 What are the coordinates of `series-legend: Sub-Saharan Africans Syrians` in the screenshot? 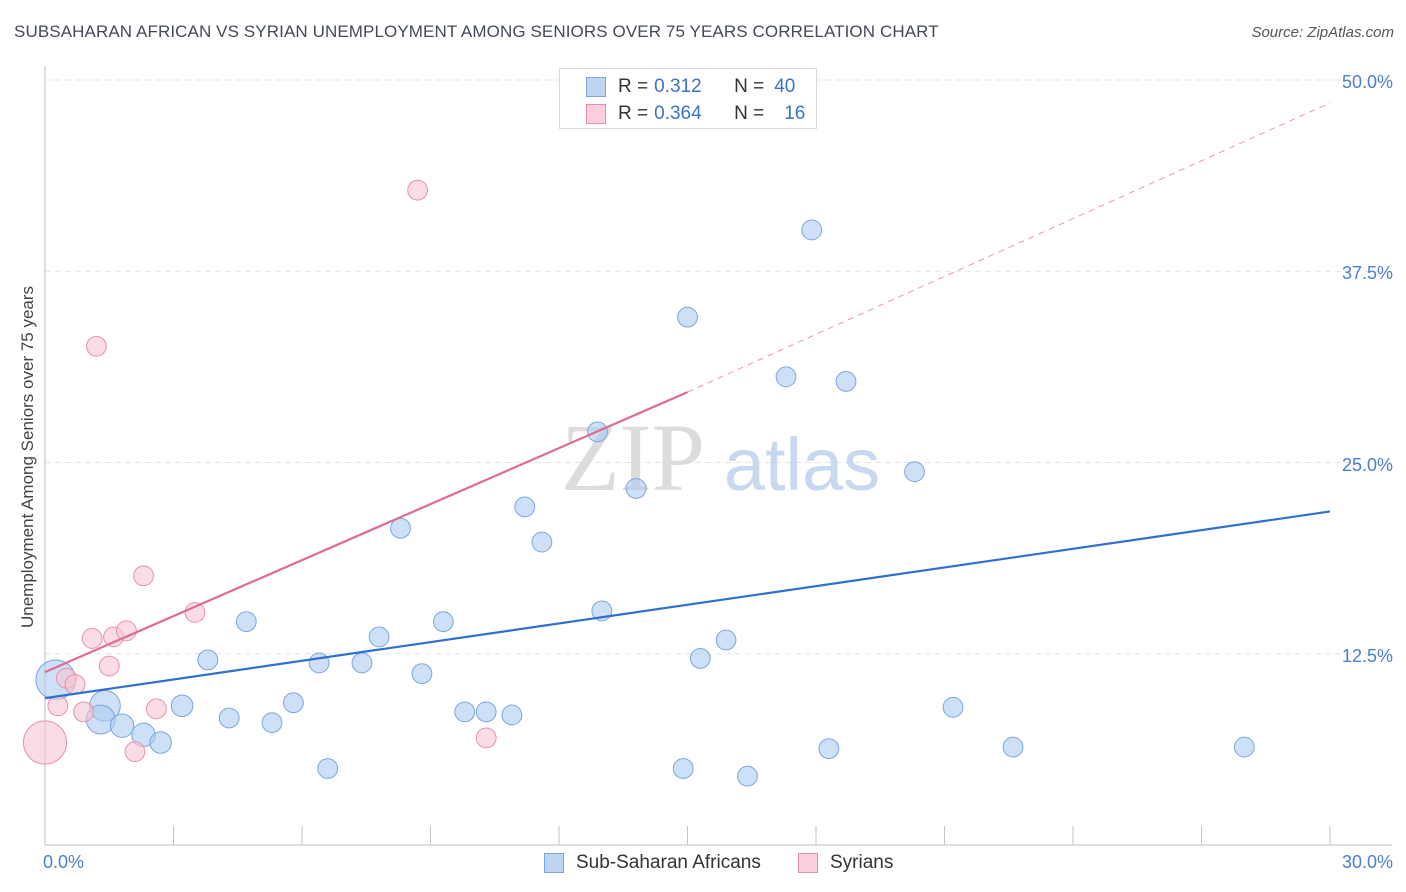 It's located at (703, 865).